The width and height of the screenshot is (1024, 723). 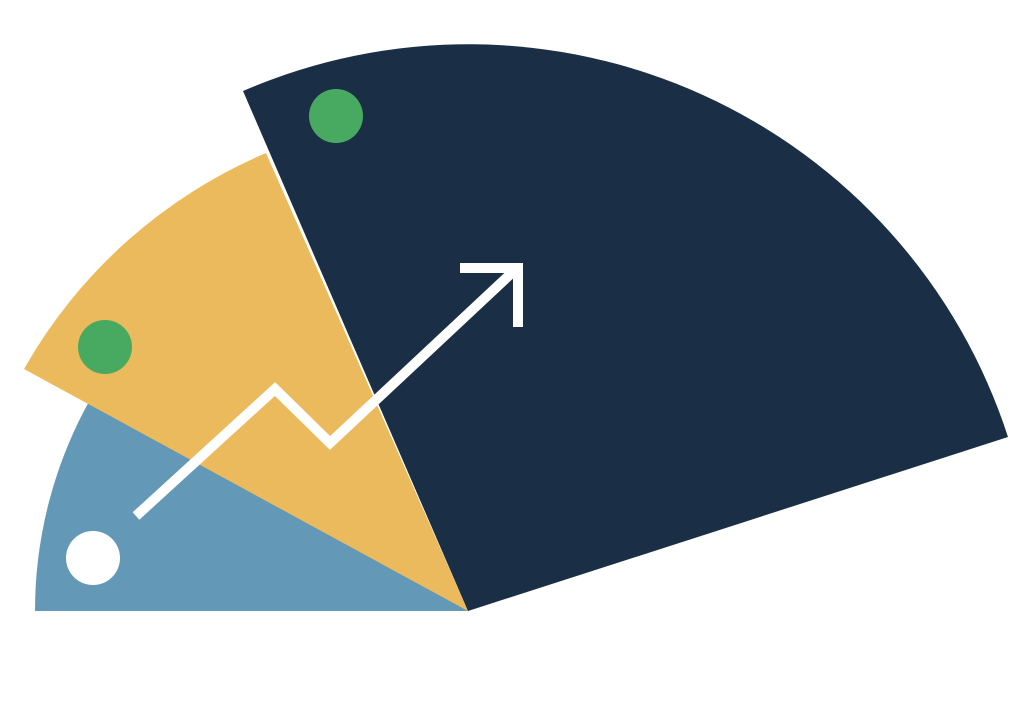 What do you see at coordinates (491, 295) in the screenshot?
I see `arrow-head` at bounding box center [491, 295].